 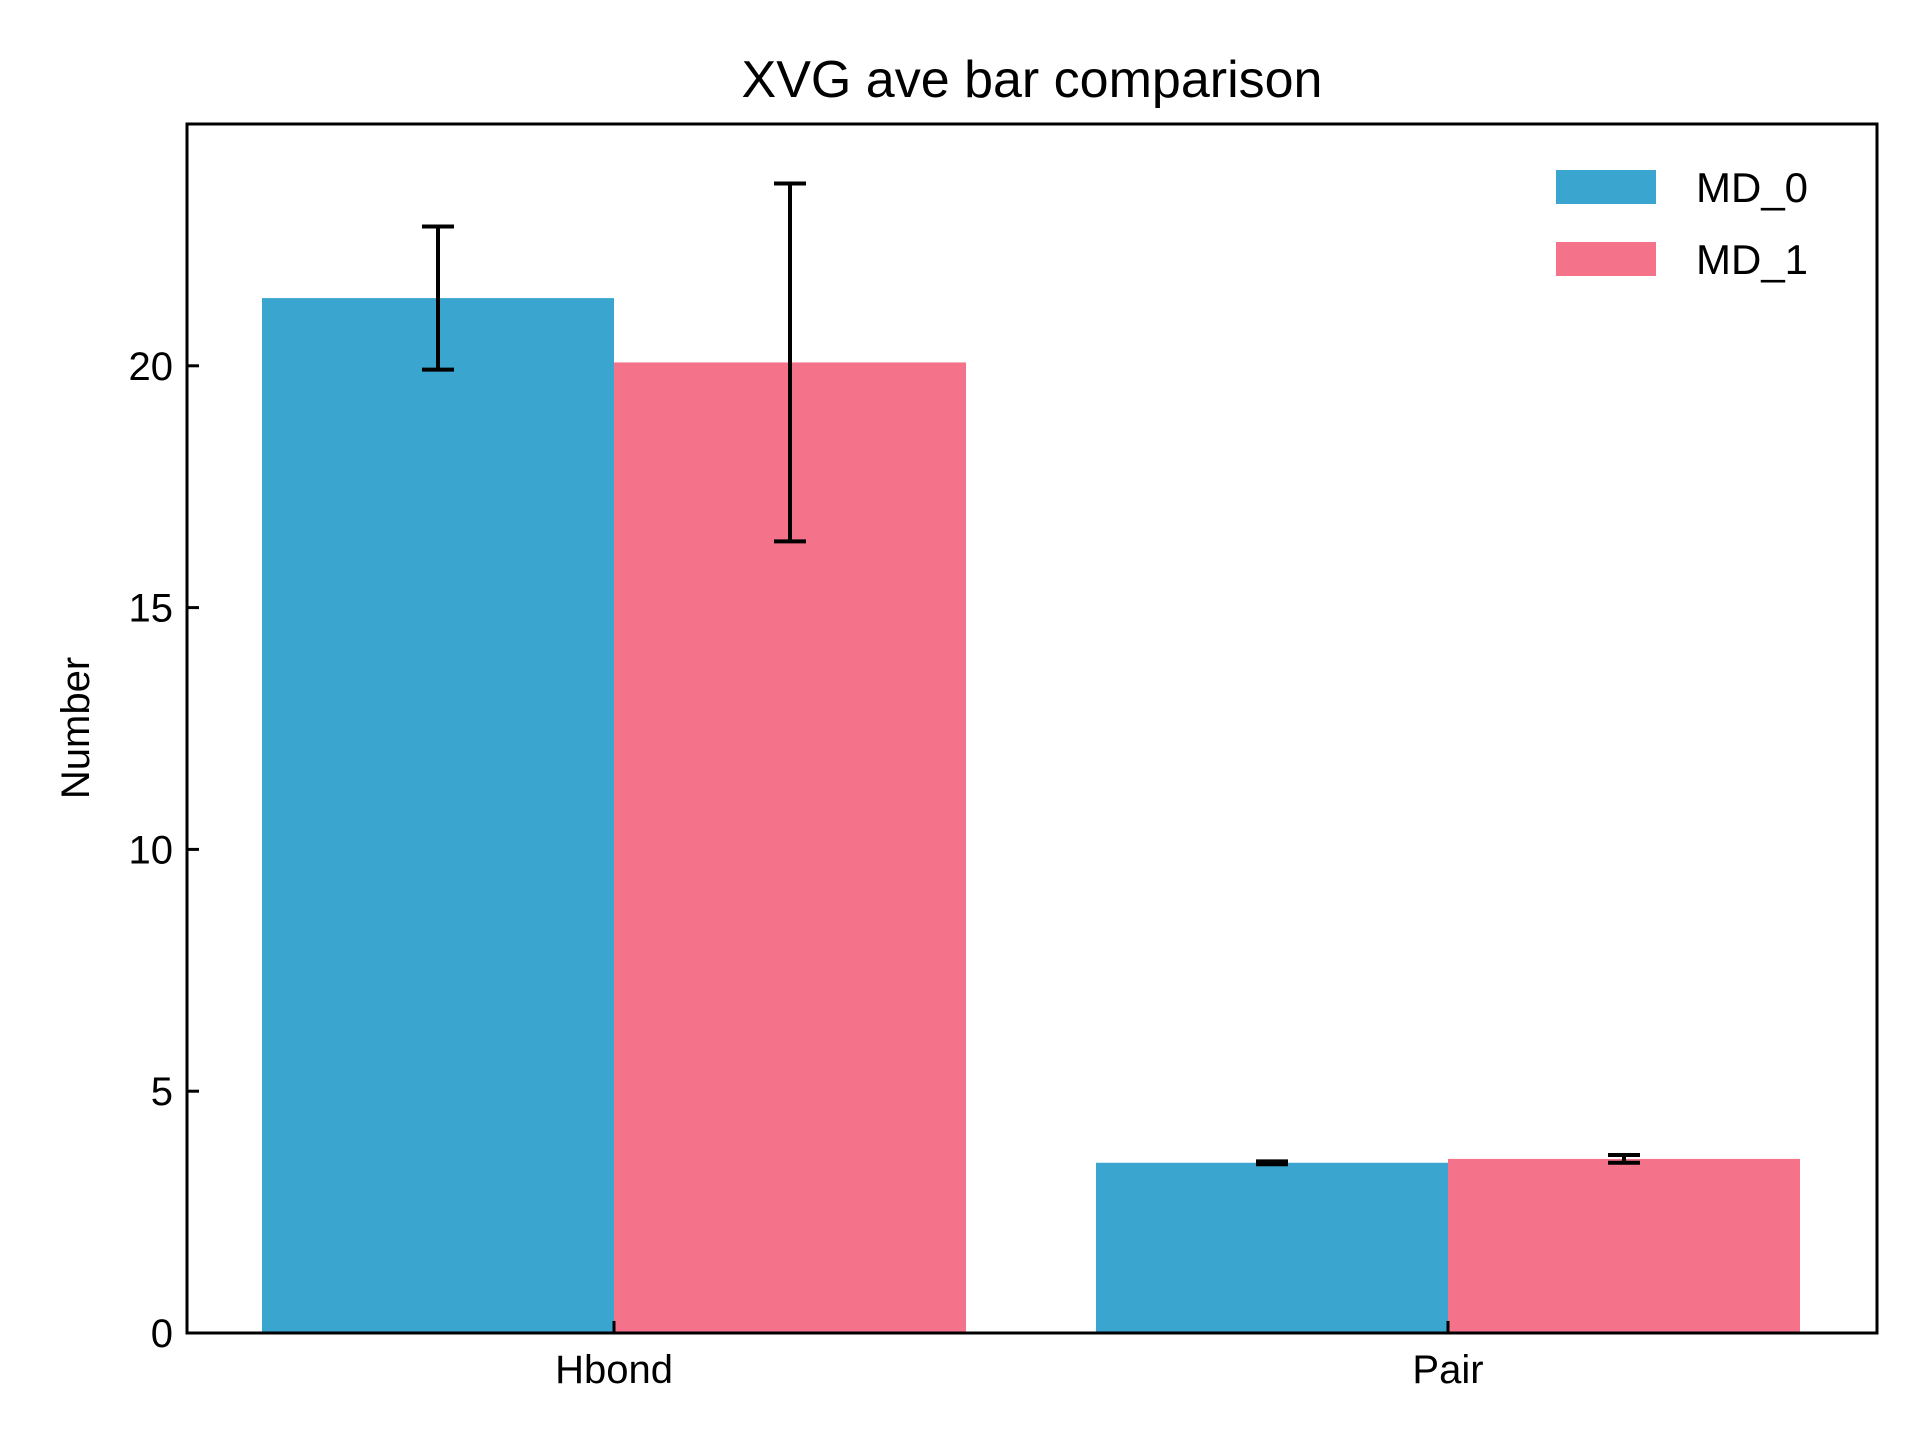 What do you see at coordinates (151, 850) in the screenshot?
I see `y-tick-label-10: 10` at bounding box center [151, 850].